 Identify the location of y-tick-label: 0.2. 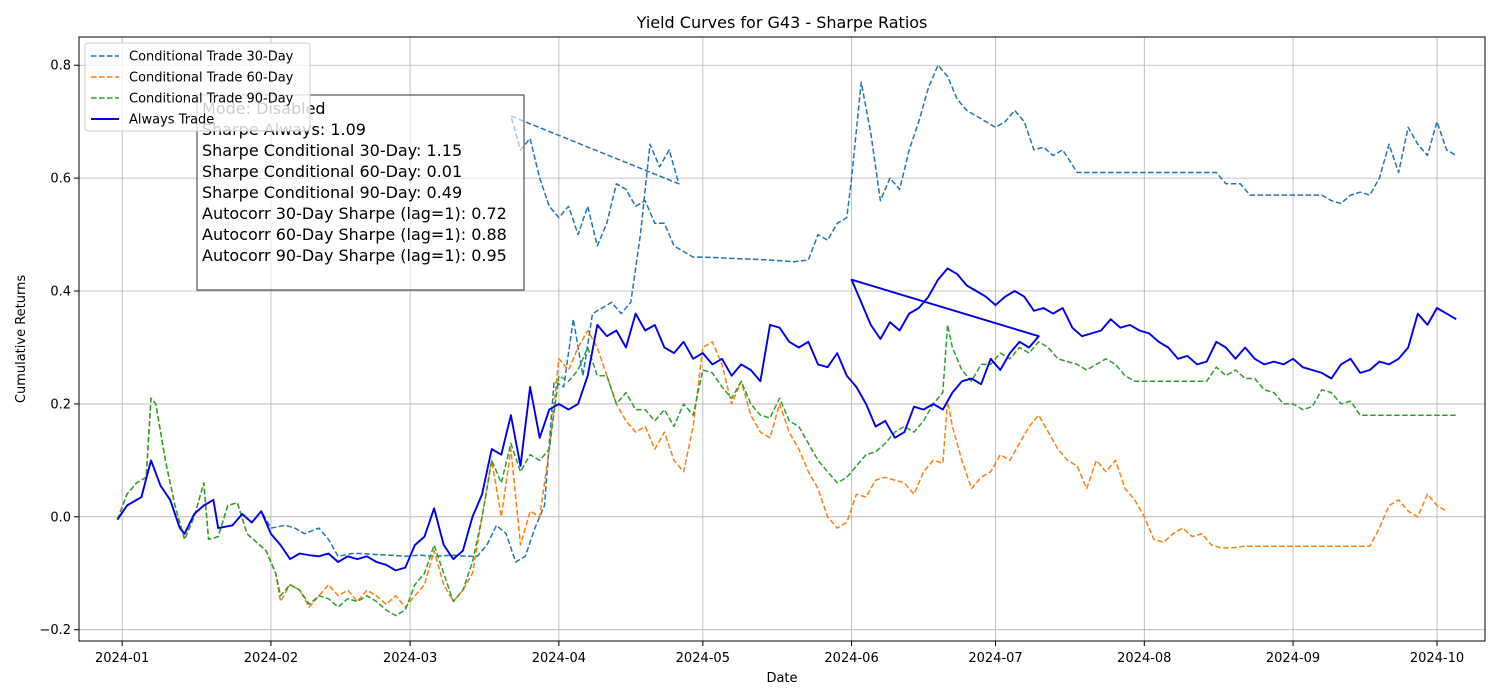
(60, 404).